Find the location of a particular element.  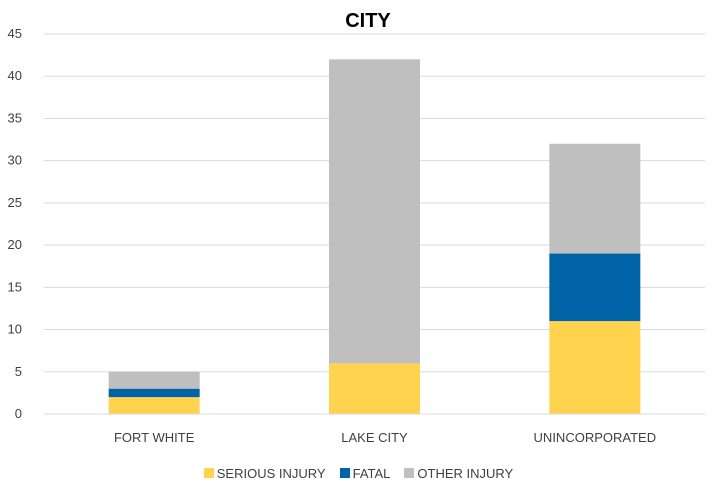

y-tick-label: 30 is located at coordinates (15, 160).